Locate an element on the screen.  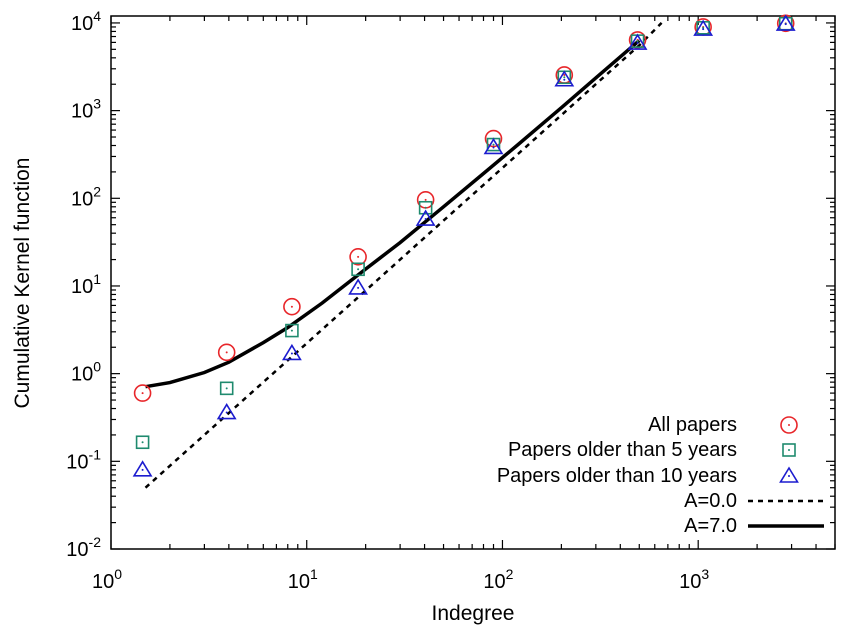
y-axis-label: Cumulative Kernel function is located at coordinates (22, 283).